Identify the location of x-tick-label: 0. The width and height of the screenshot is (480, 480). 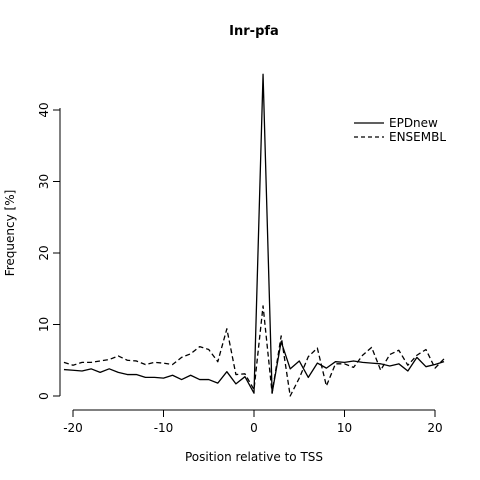
(254, 428).